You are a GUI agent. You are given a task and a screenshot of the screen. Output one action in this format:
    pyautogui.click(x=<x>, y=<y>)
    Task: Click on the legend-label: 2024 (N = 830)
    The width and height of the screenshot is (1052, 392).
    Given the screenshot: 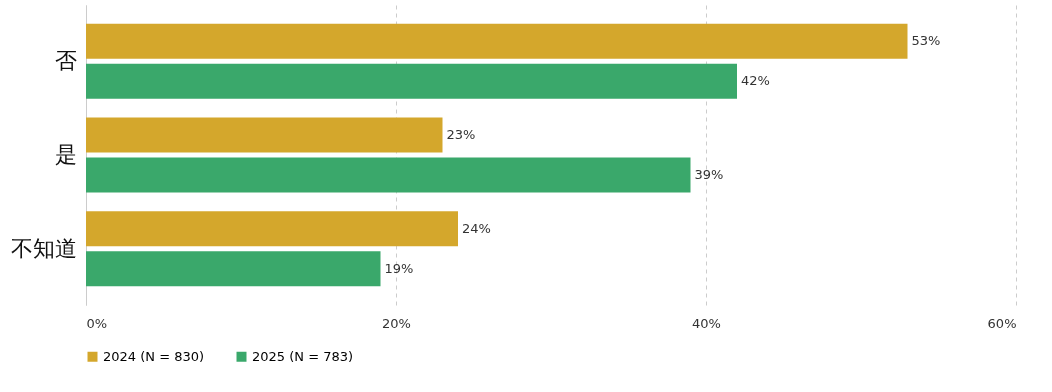 What is the action you would take?
    pyautogui.click(x=154, y=356)
    